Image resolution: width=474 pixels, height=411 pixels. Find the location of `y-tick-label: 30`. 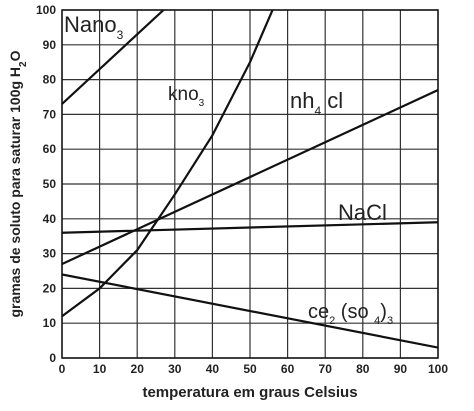

y-tick-label: 30 is located at coordinates (50, 254).